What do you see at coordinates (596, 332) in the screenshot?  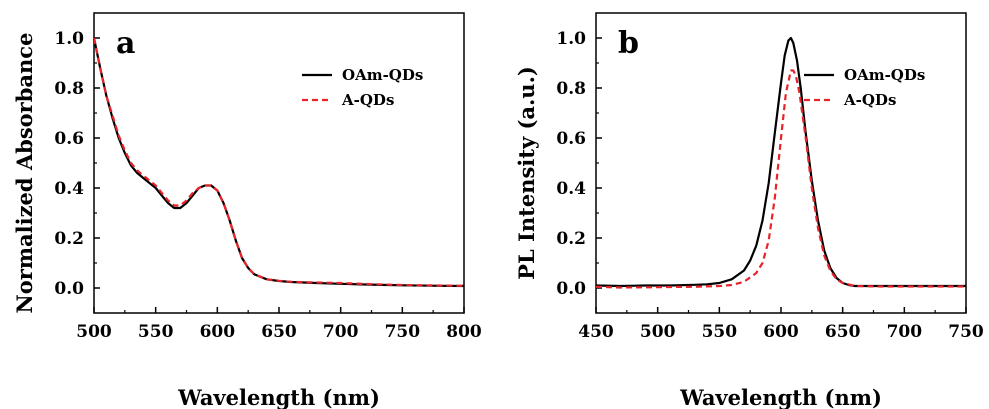 I see `x-tick-label: 450` at bounding box center [596, 332].